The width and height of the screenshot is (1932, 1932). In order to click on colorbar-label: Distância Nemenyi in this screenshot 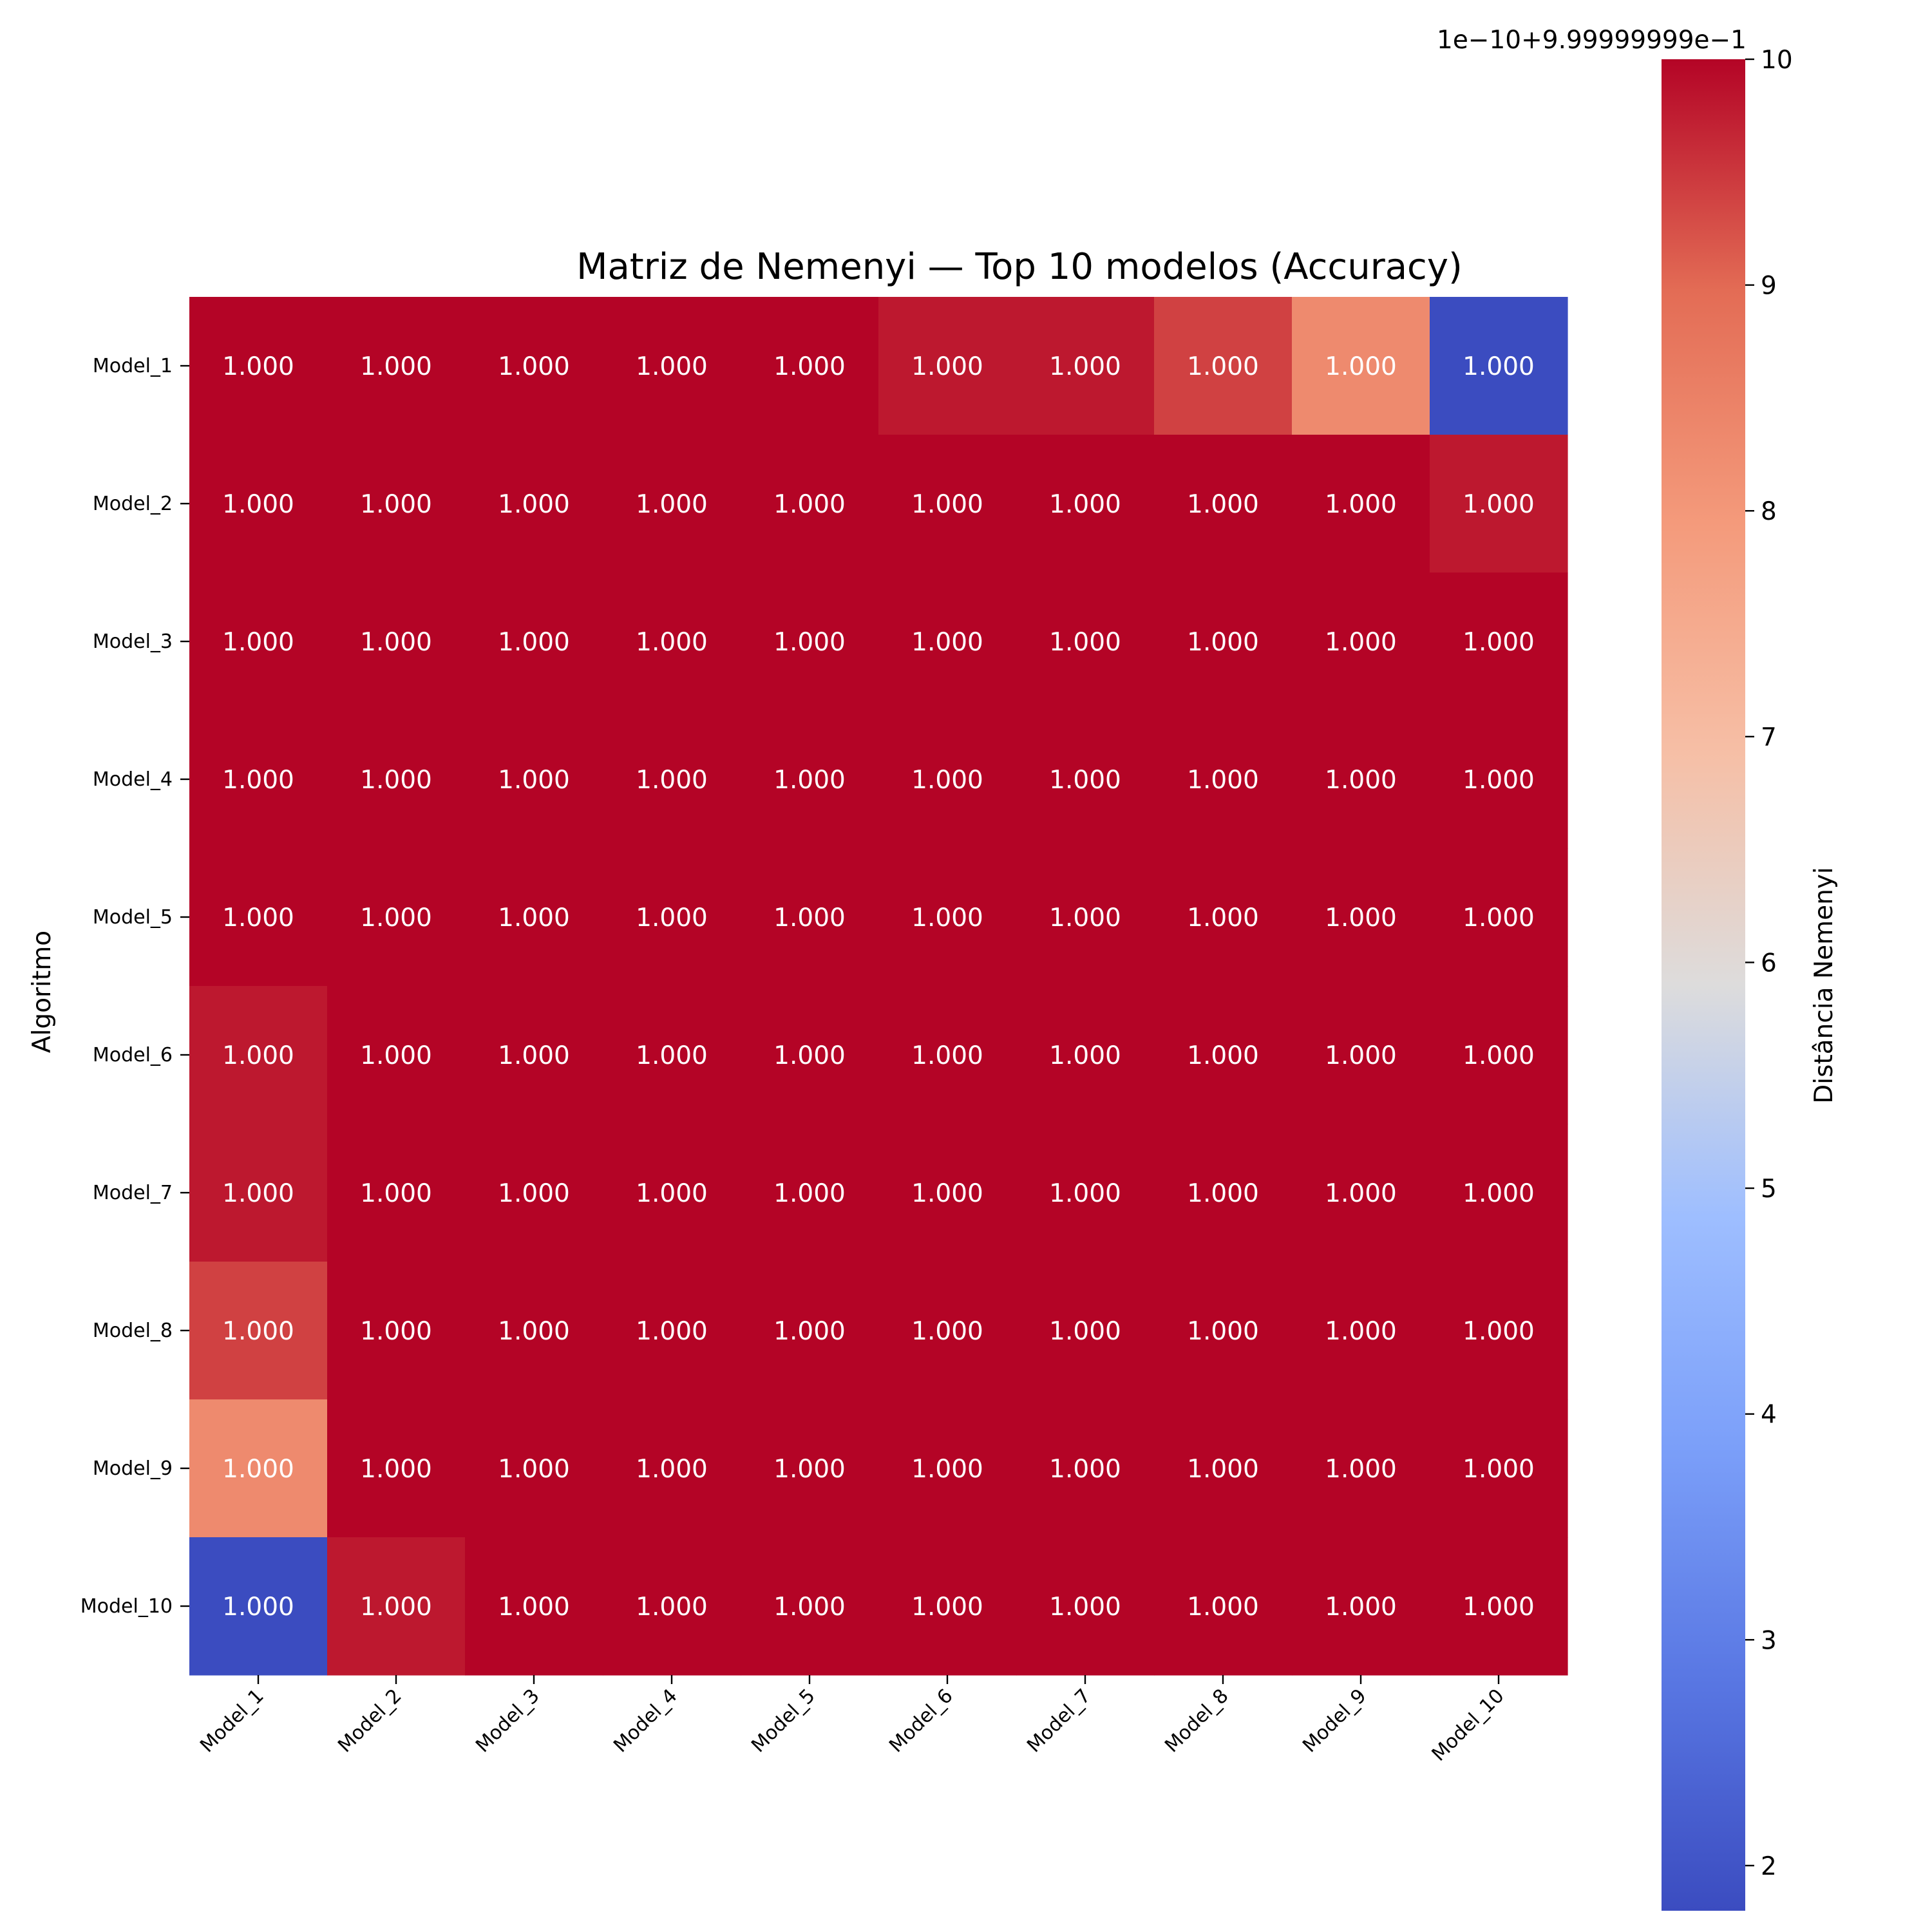, I will do `click(1824, 985)`.